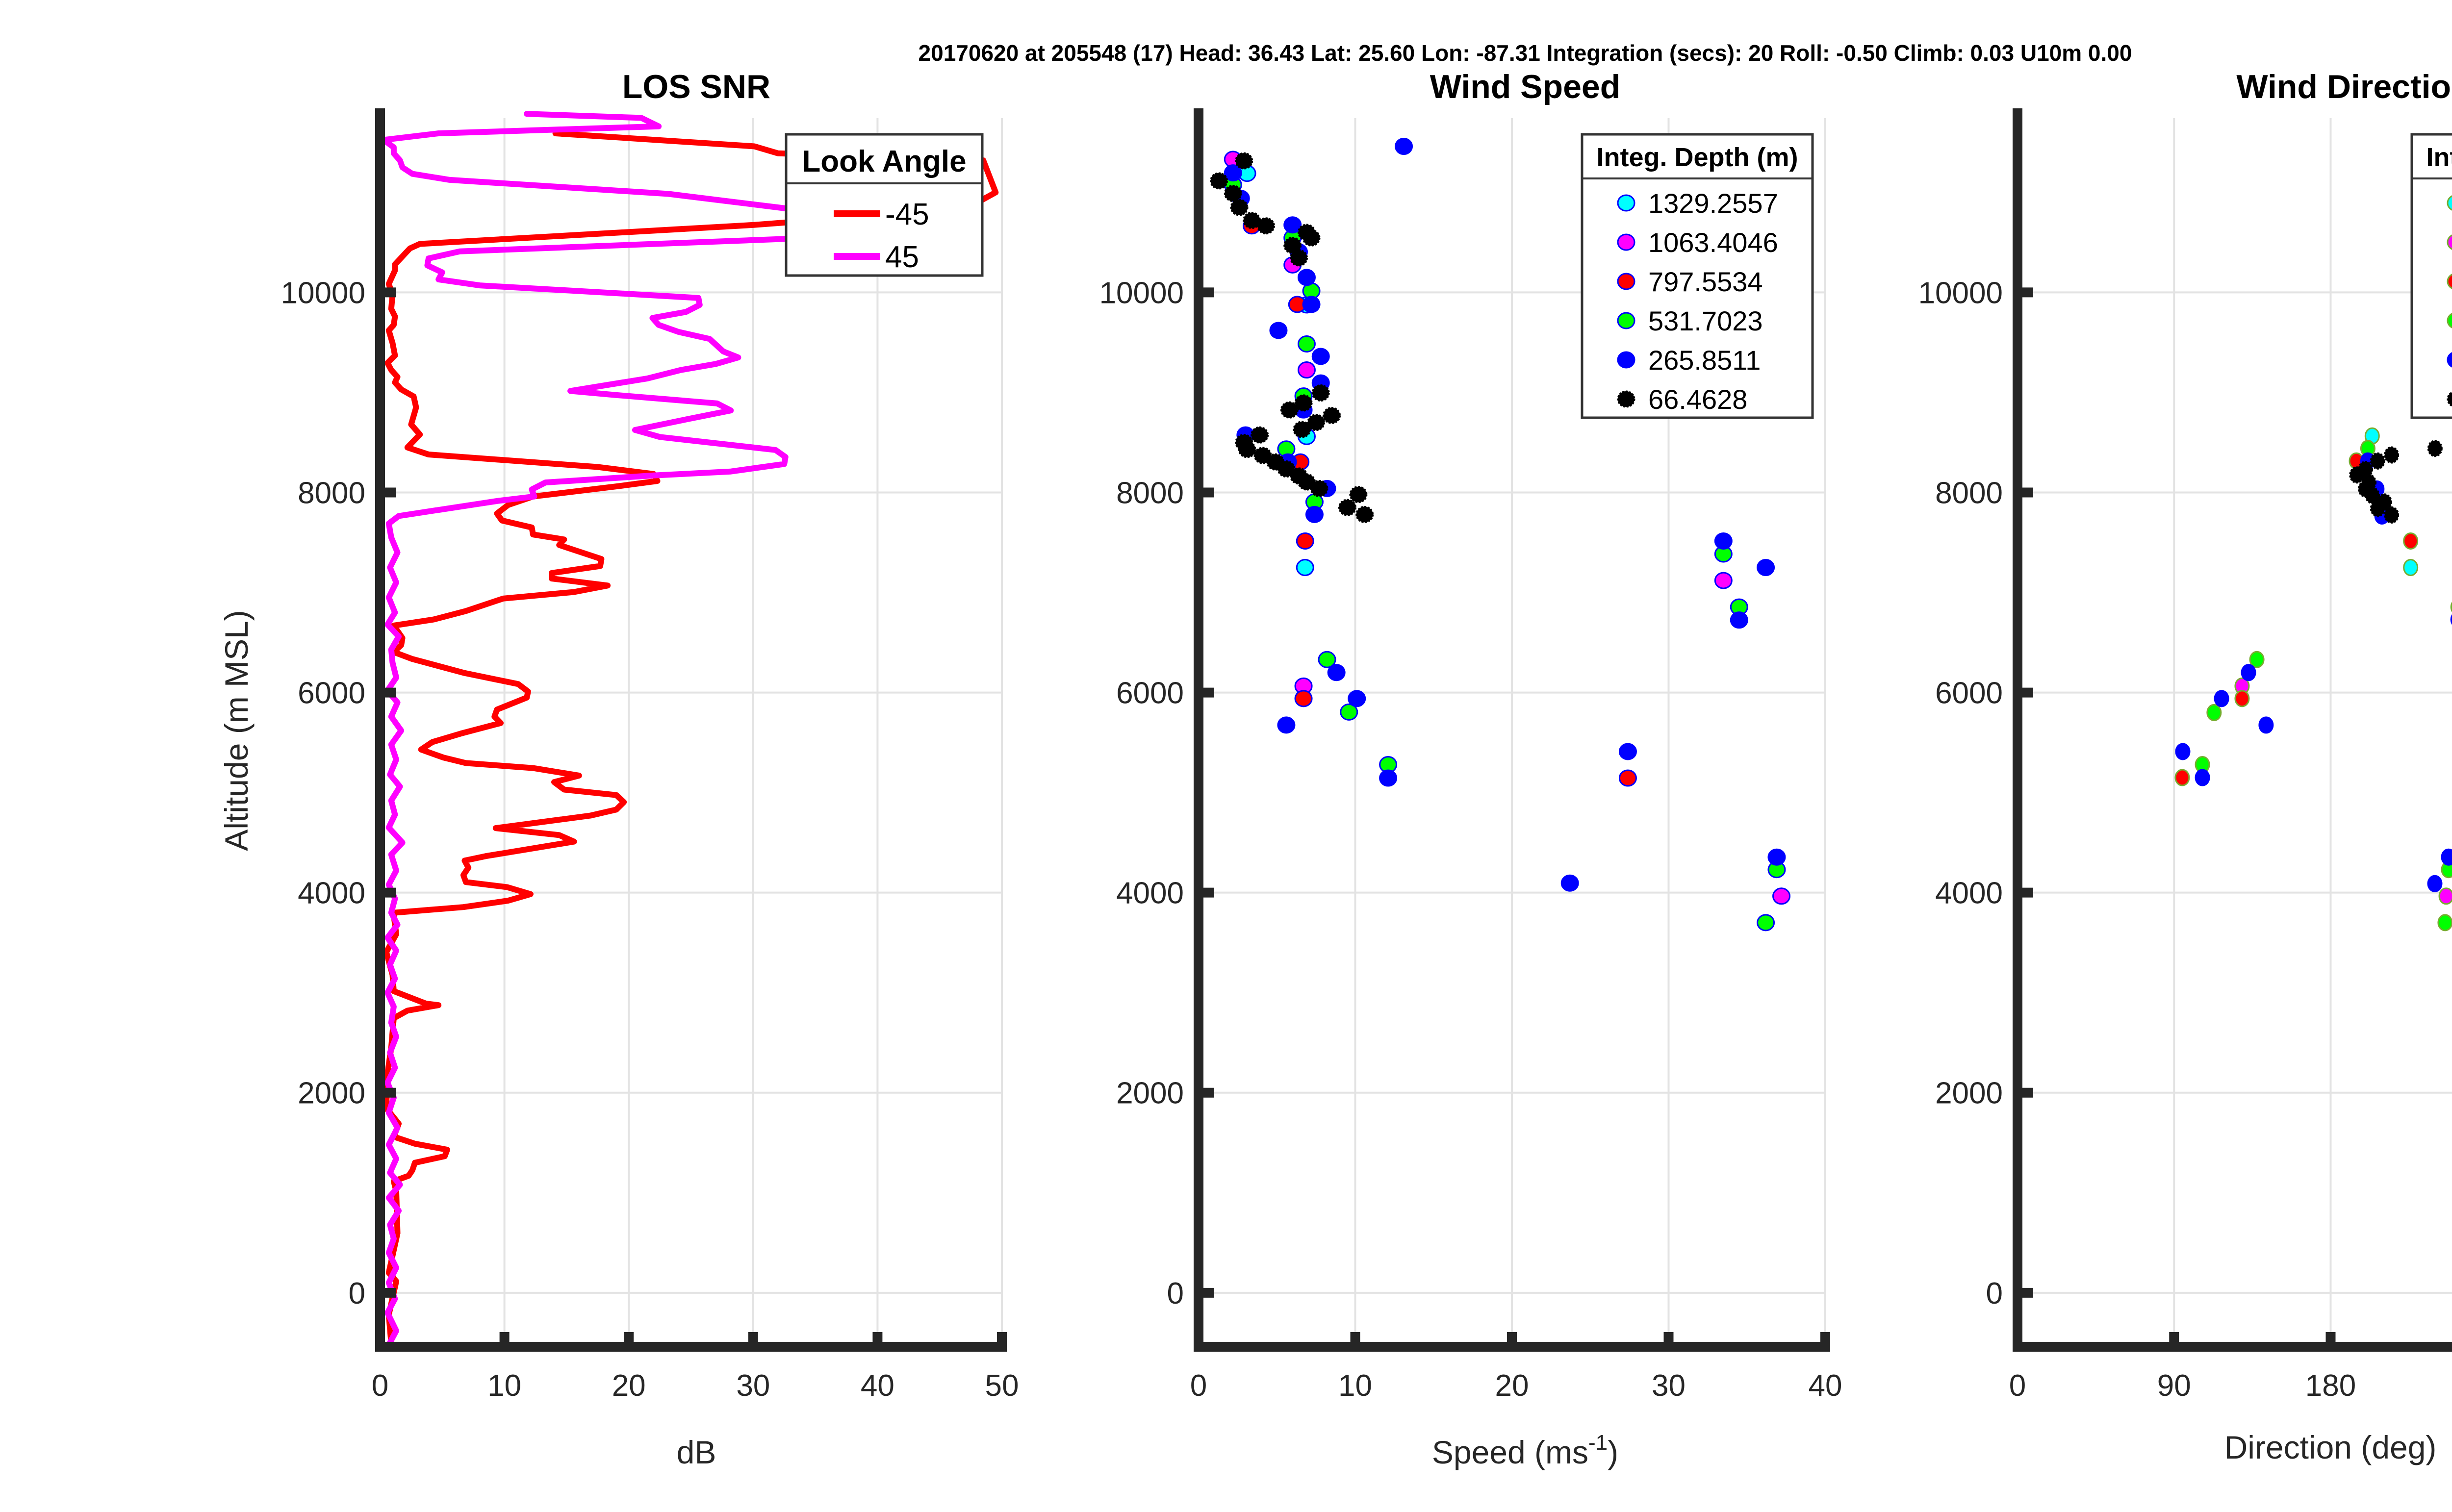 This screenshot has width=2452, height=1512. What do you see at coordinates (2330, 1386) in the screenshot?
I see `x-tick-label: 180` at bounding box center [2330, 1386].